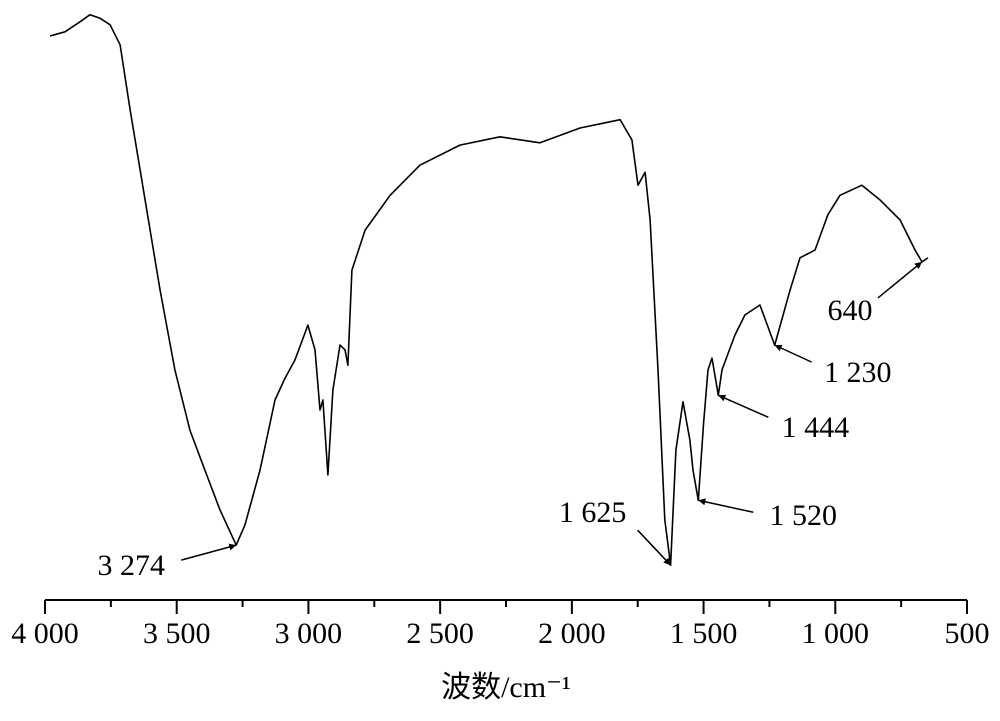  Describe the element at coordinates (572, 633) in the screenshot. I see `x-tick-label: 2 000` at that location.